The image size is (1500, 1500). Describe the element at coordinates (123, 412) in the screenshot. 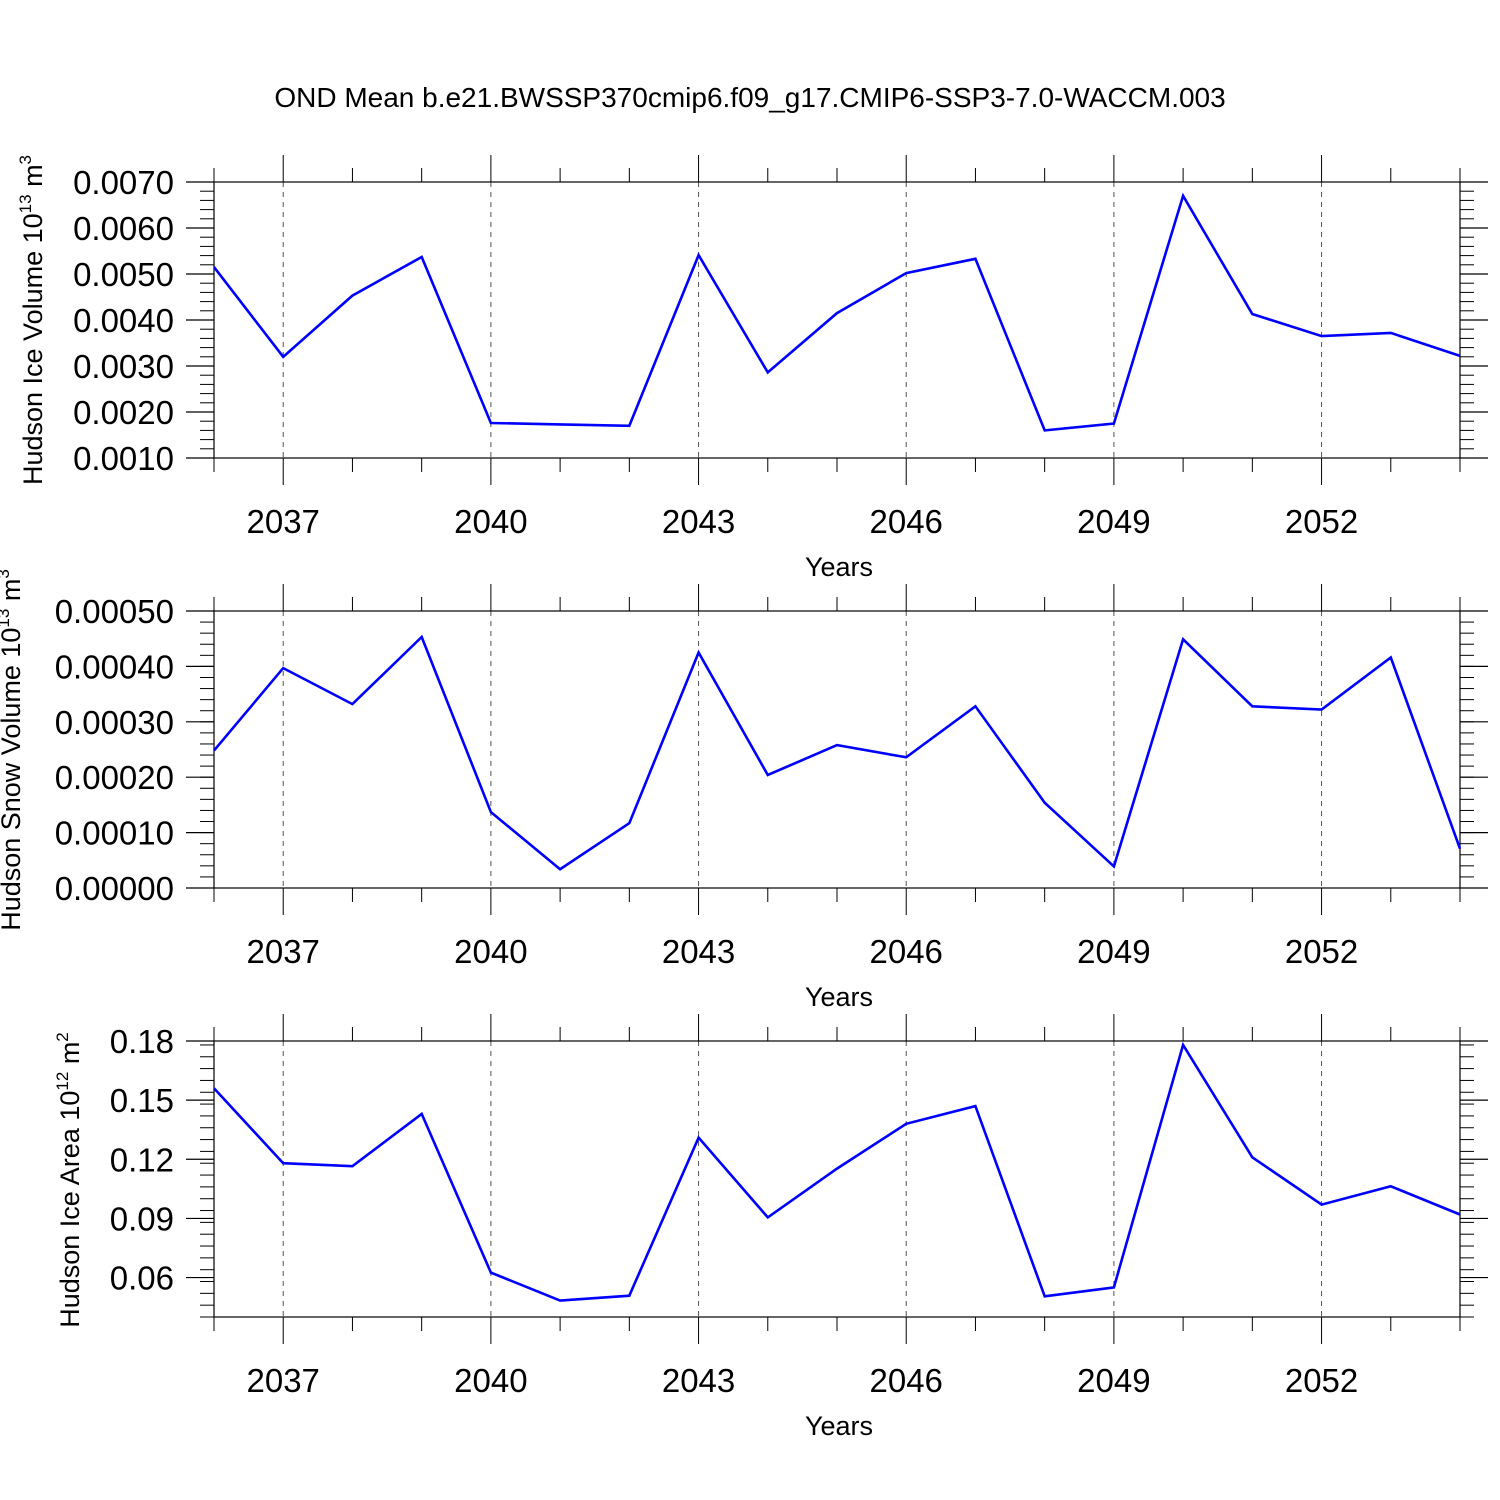

I see `y-tick-label: 0.0020` at that location.